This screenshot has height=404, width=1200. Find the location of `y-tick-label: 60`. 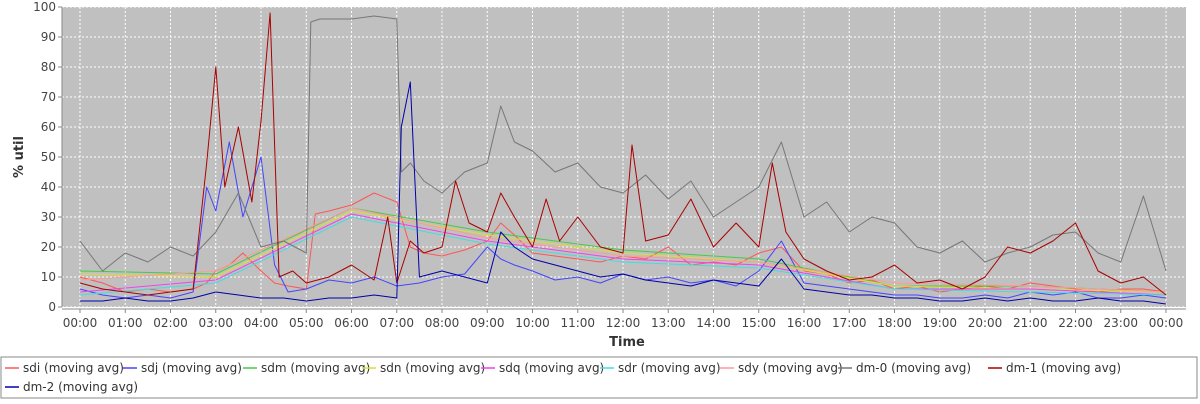

y-tick-label: 60 is located at coordinates (48, 127).